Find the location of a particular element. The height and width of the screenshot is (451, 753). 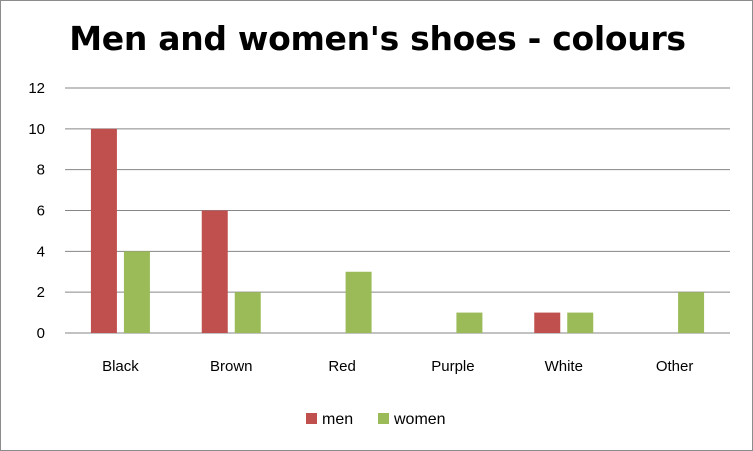

y-axis-ticks: 0 2 4 6 8 10 12 is located at coordinates (36, 211).